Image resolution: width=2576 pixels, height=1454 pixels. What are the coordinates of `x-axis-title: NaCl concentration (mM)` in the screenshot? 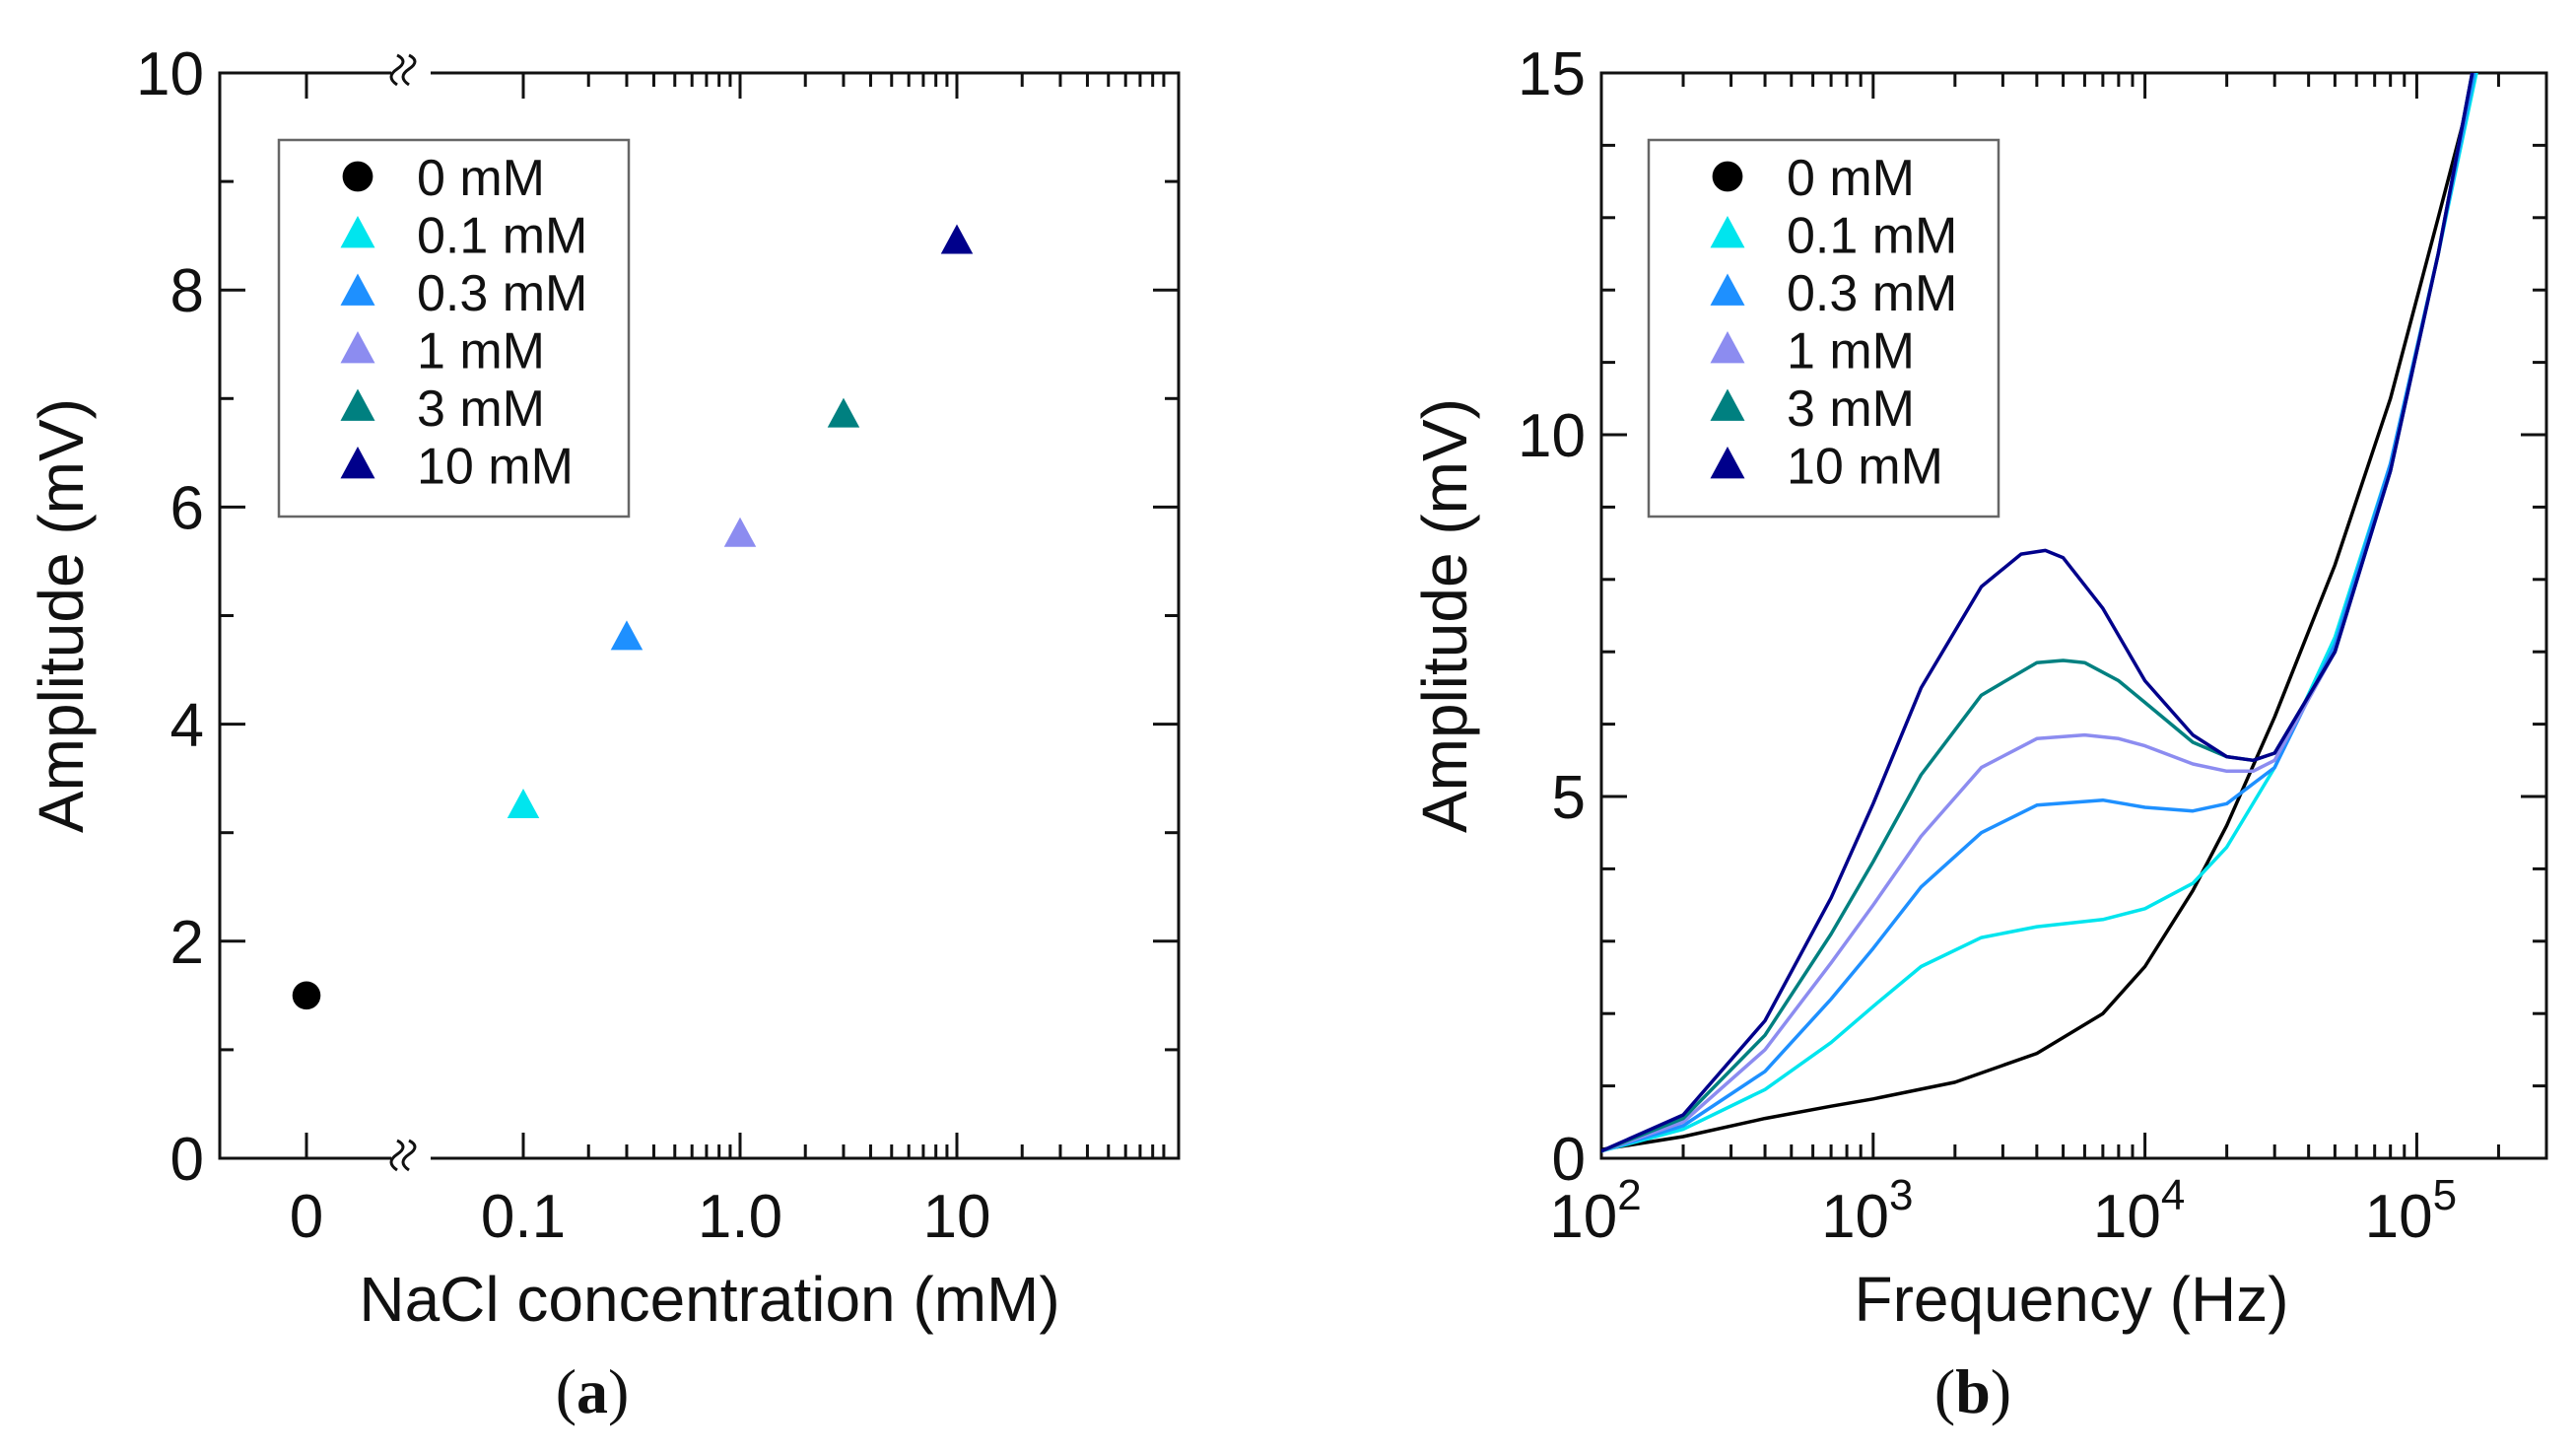 It's located at (709, 1299).